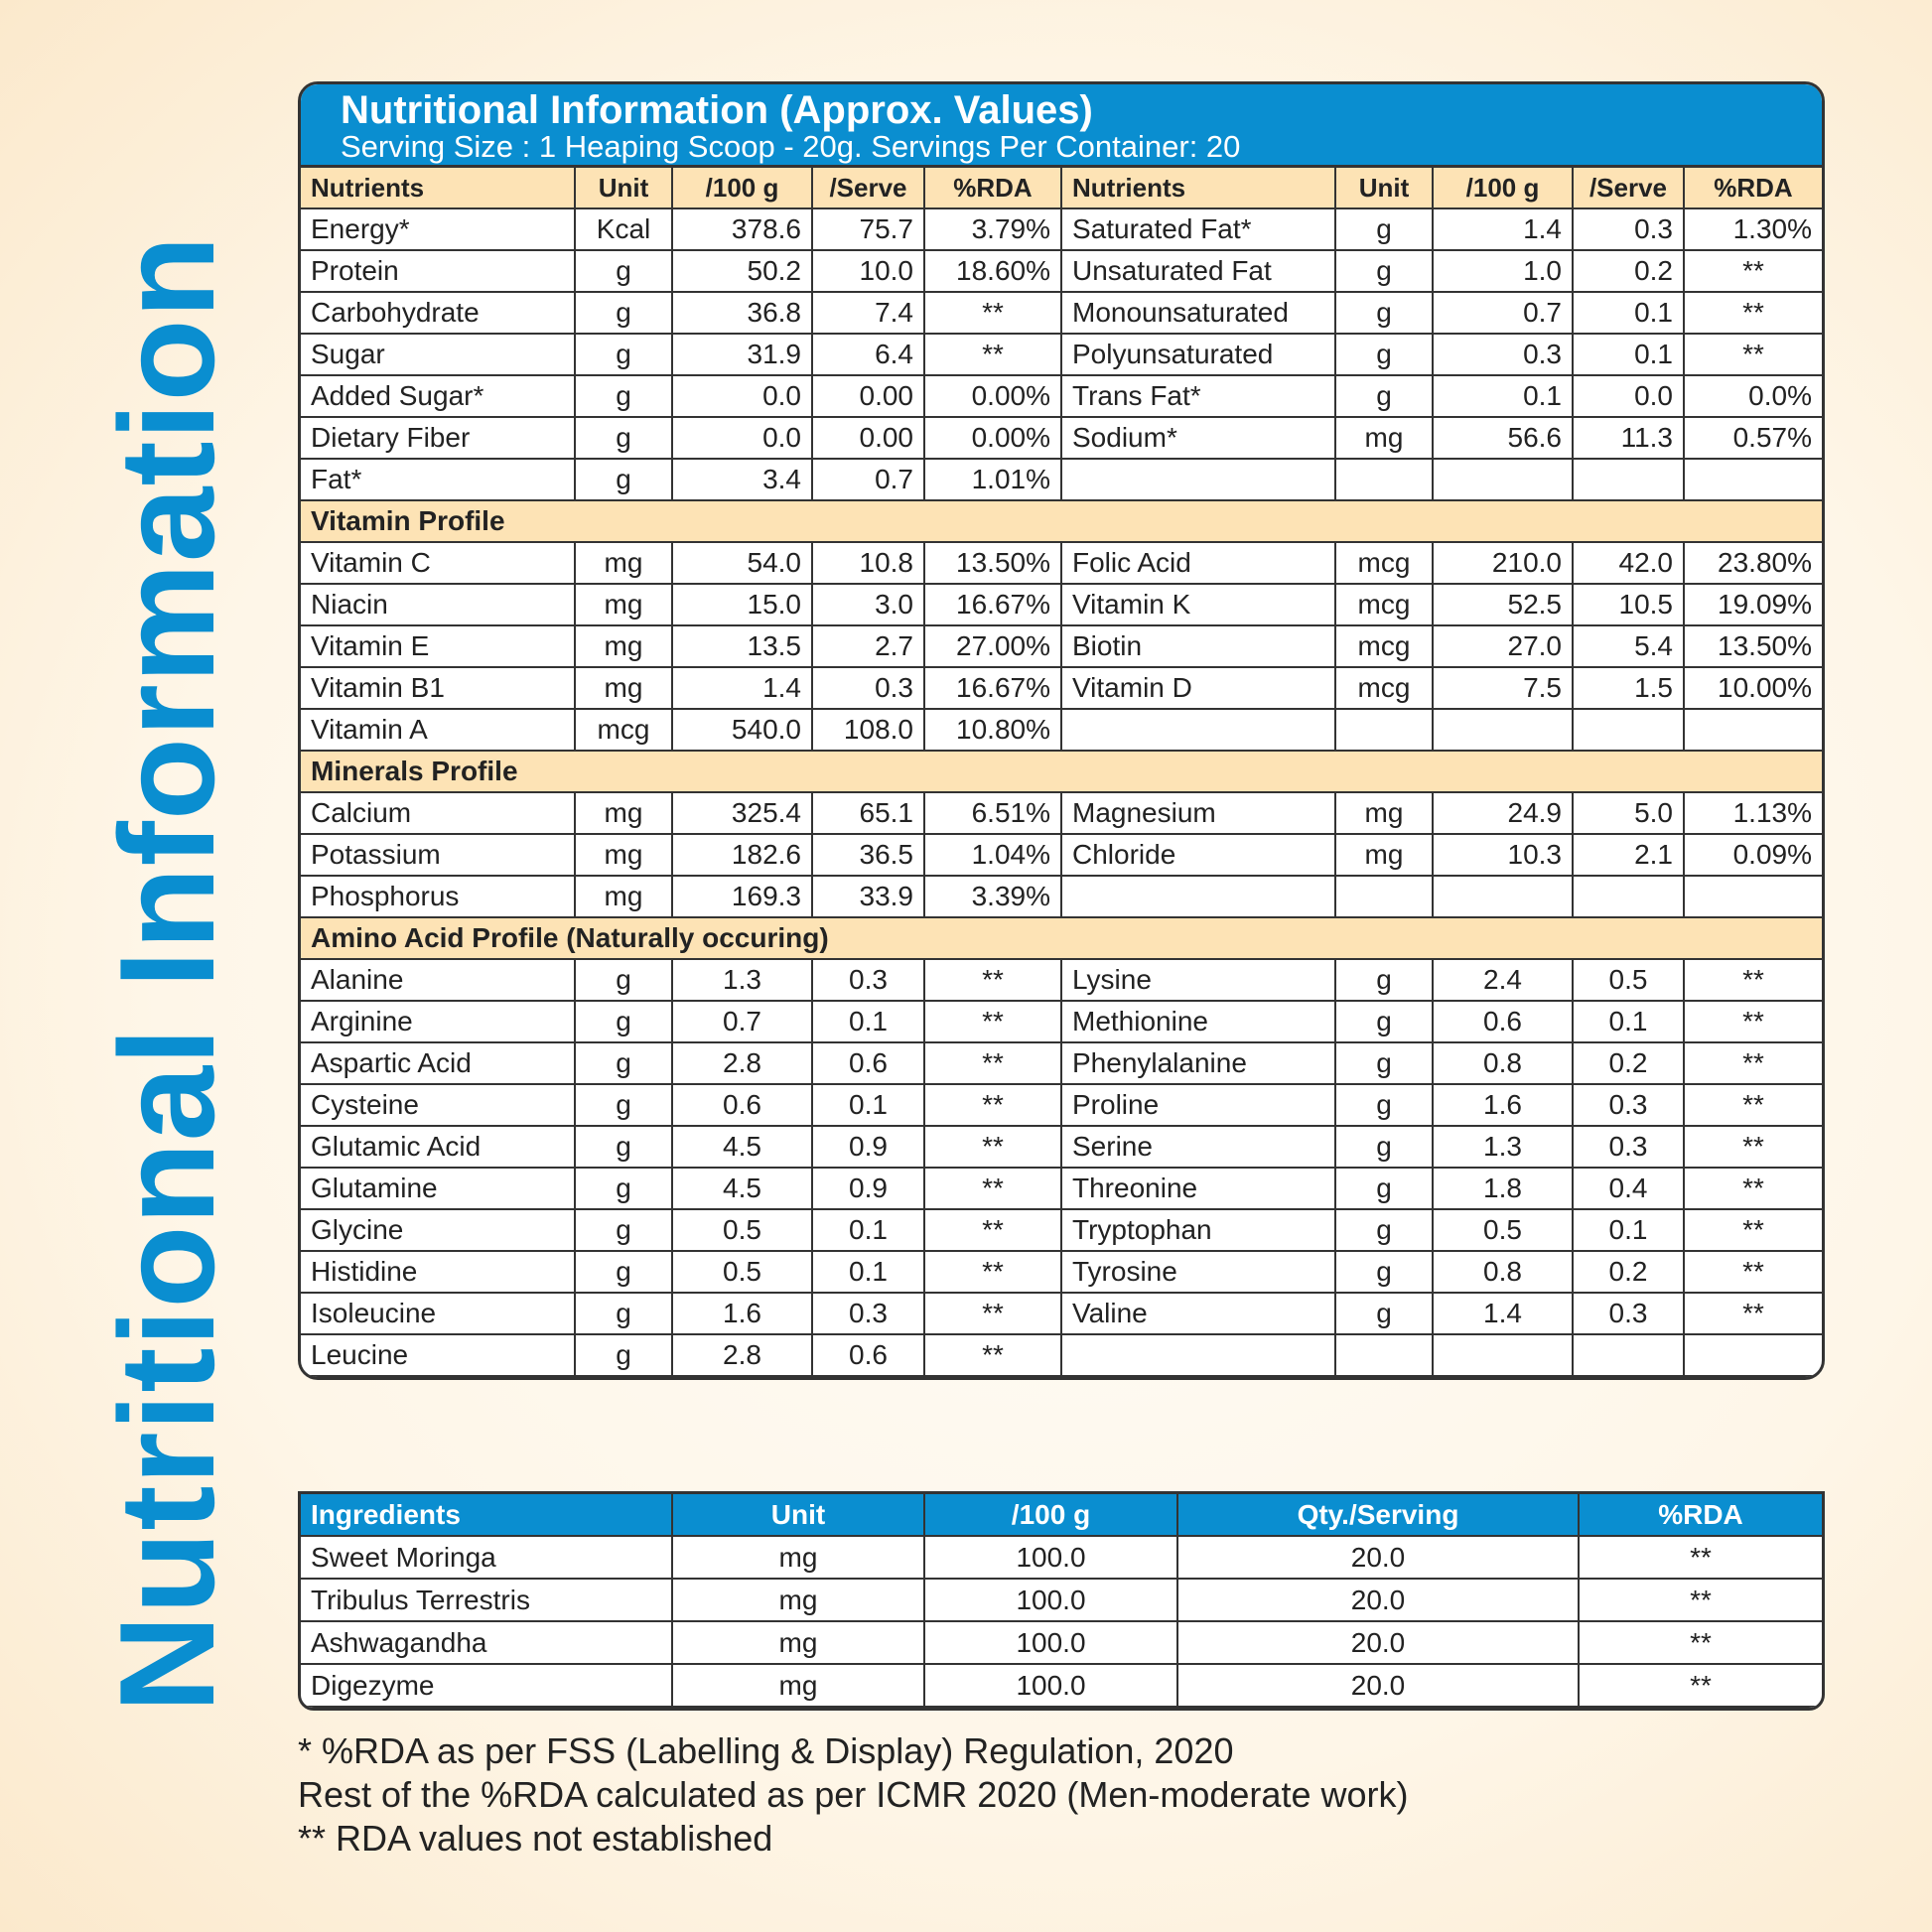 The image size is (1932, 1932). What do you see at coordinates (1700, 1515) in the screenshot?
I see `column-header: %RDA` at bounding box center [1700, 1515].